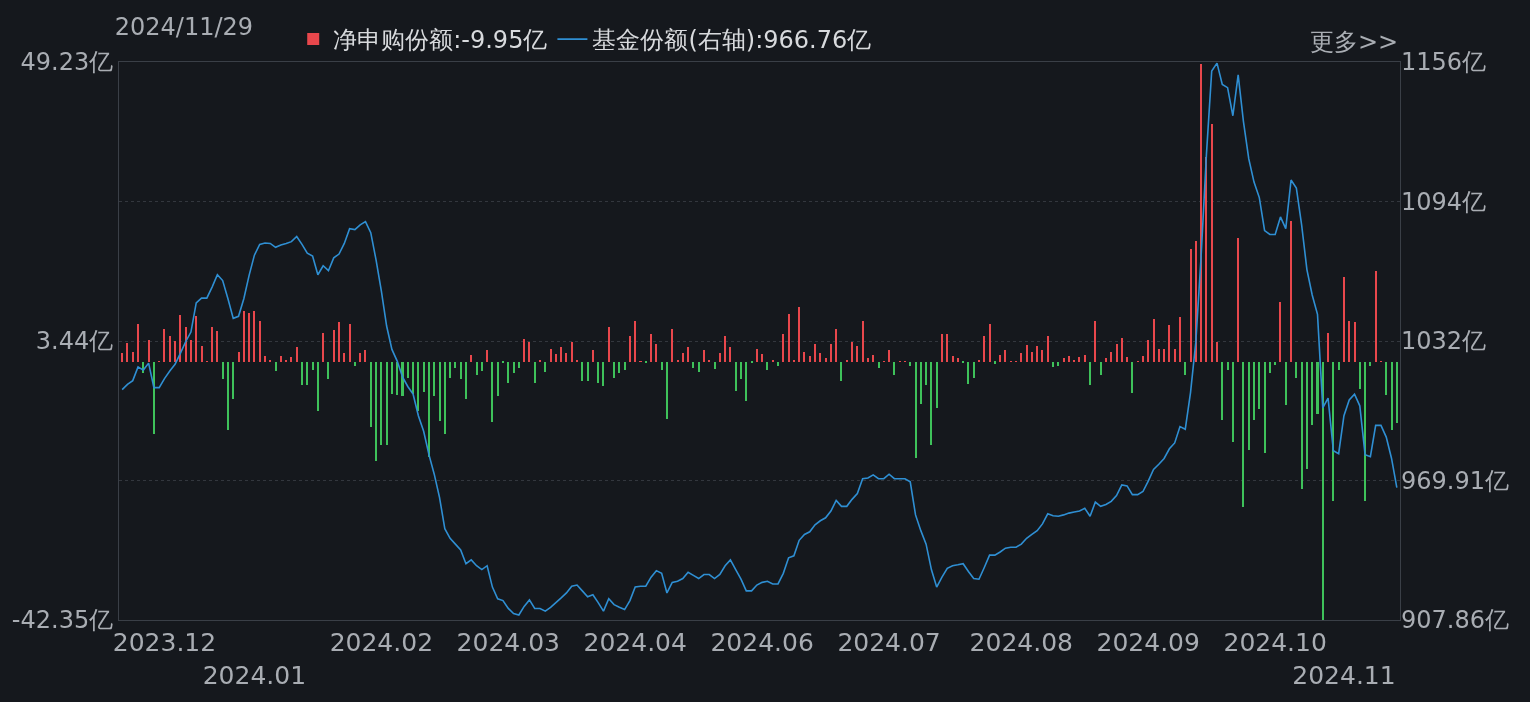 The image size is (1530, 702). Describe the element at coordinates (1444, 201) in the screenshot. I see `y2-tick-label: 1094亿` at that location.